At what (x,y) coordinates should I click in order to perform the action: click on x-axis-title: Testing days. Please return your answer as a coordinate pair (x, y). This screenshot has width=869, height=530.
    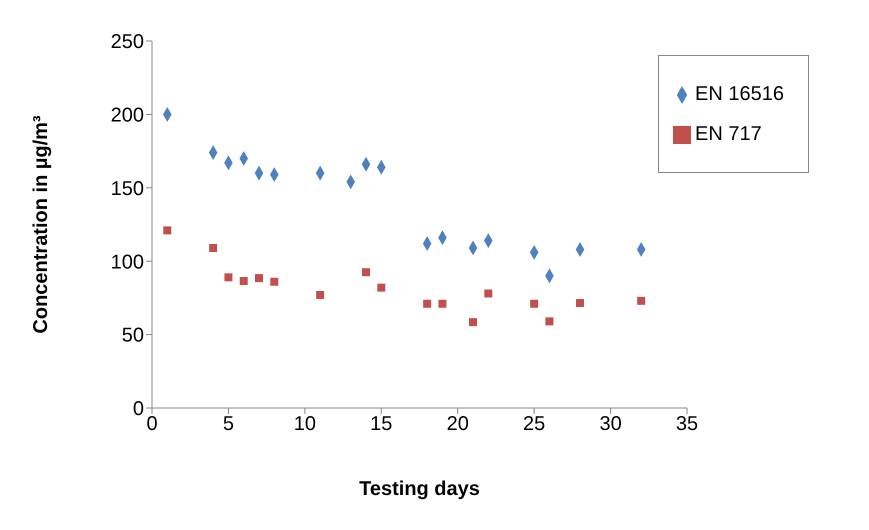
    Looking at the image, I should click on (419, 489).